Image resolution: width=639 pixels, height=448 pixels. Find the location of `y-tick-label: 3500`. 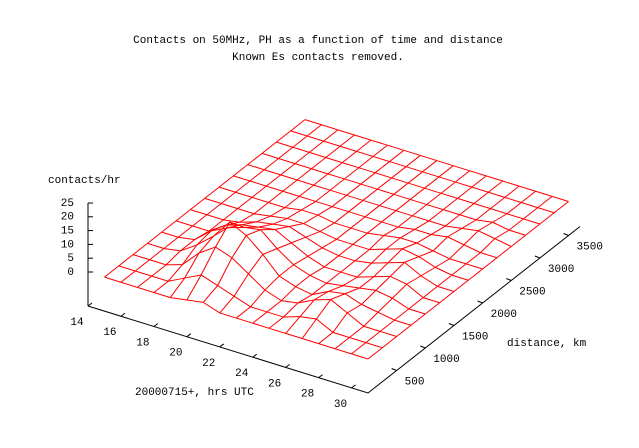

y-tick-label: 3500 is located at coordinates (590, 247).